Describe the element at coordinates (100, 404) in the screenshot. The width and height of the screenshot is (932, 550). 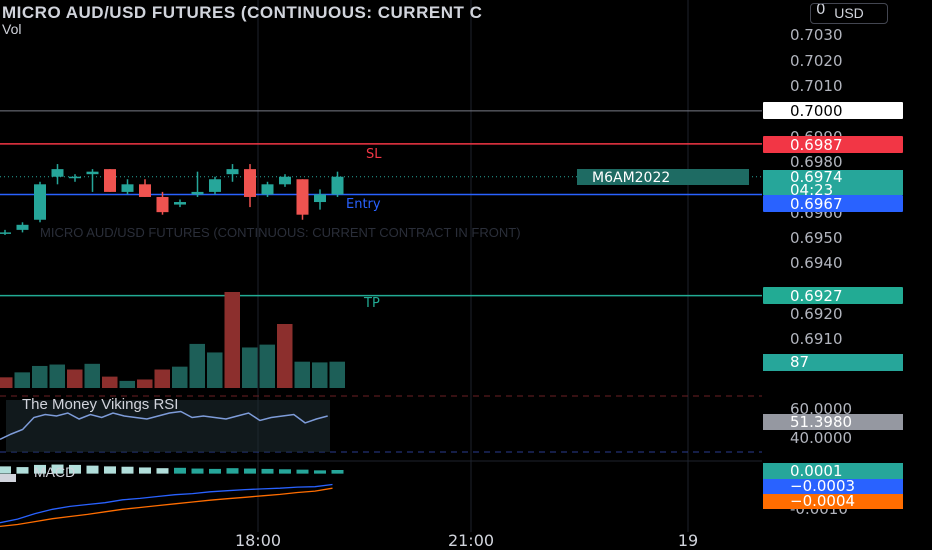
I see `rsi-indicator-label: The Money Vikings RSI` at that location.